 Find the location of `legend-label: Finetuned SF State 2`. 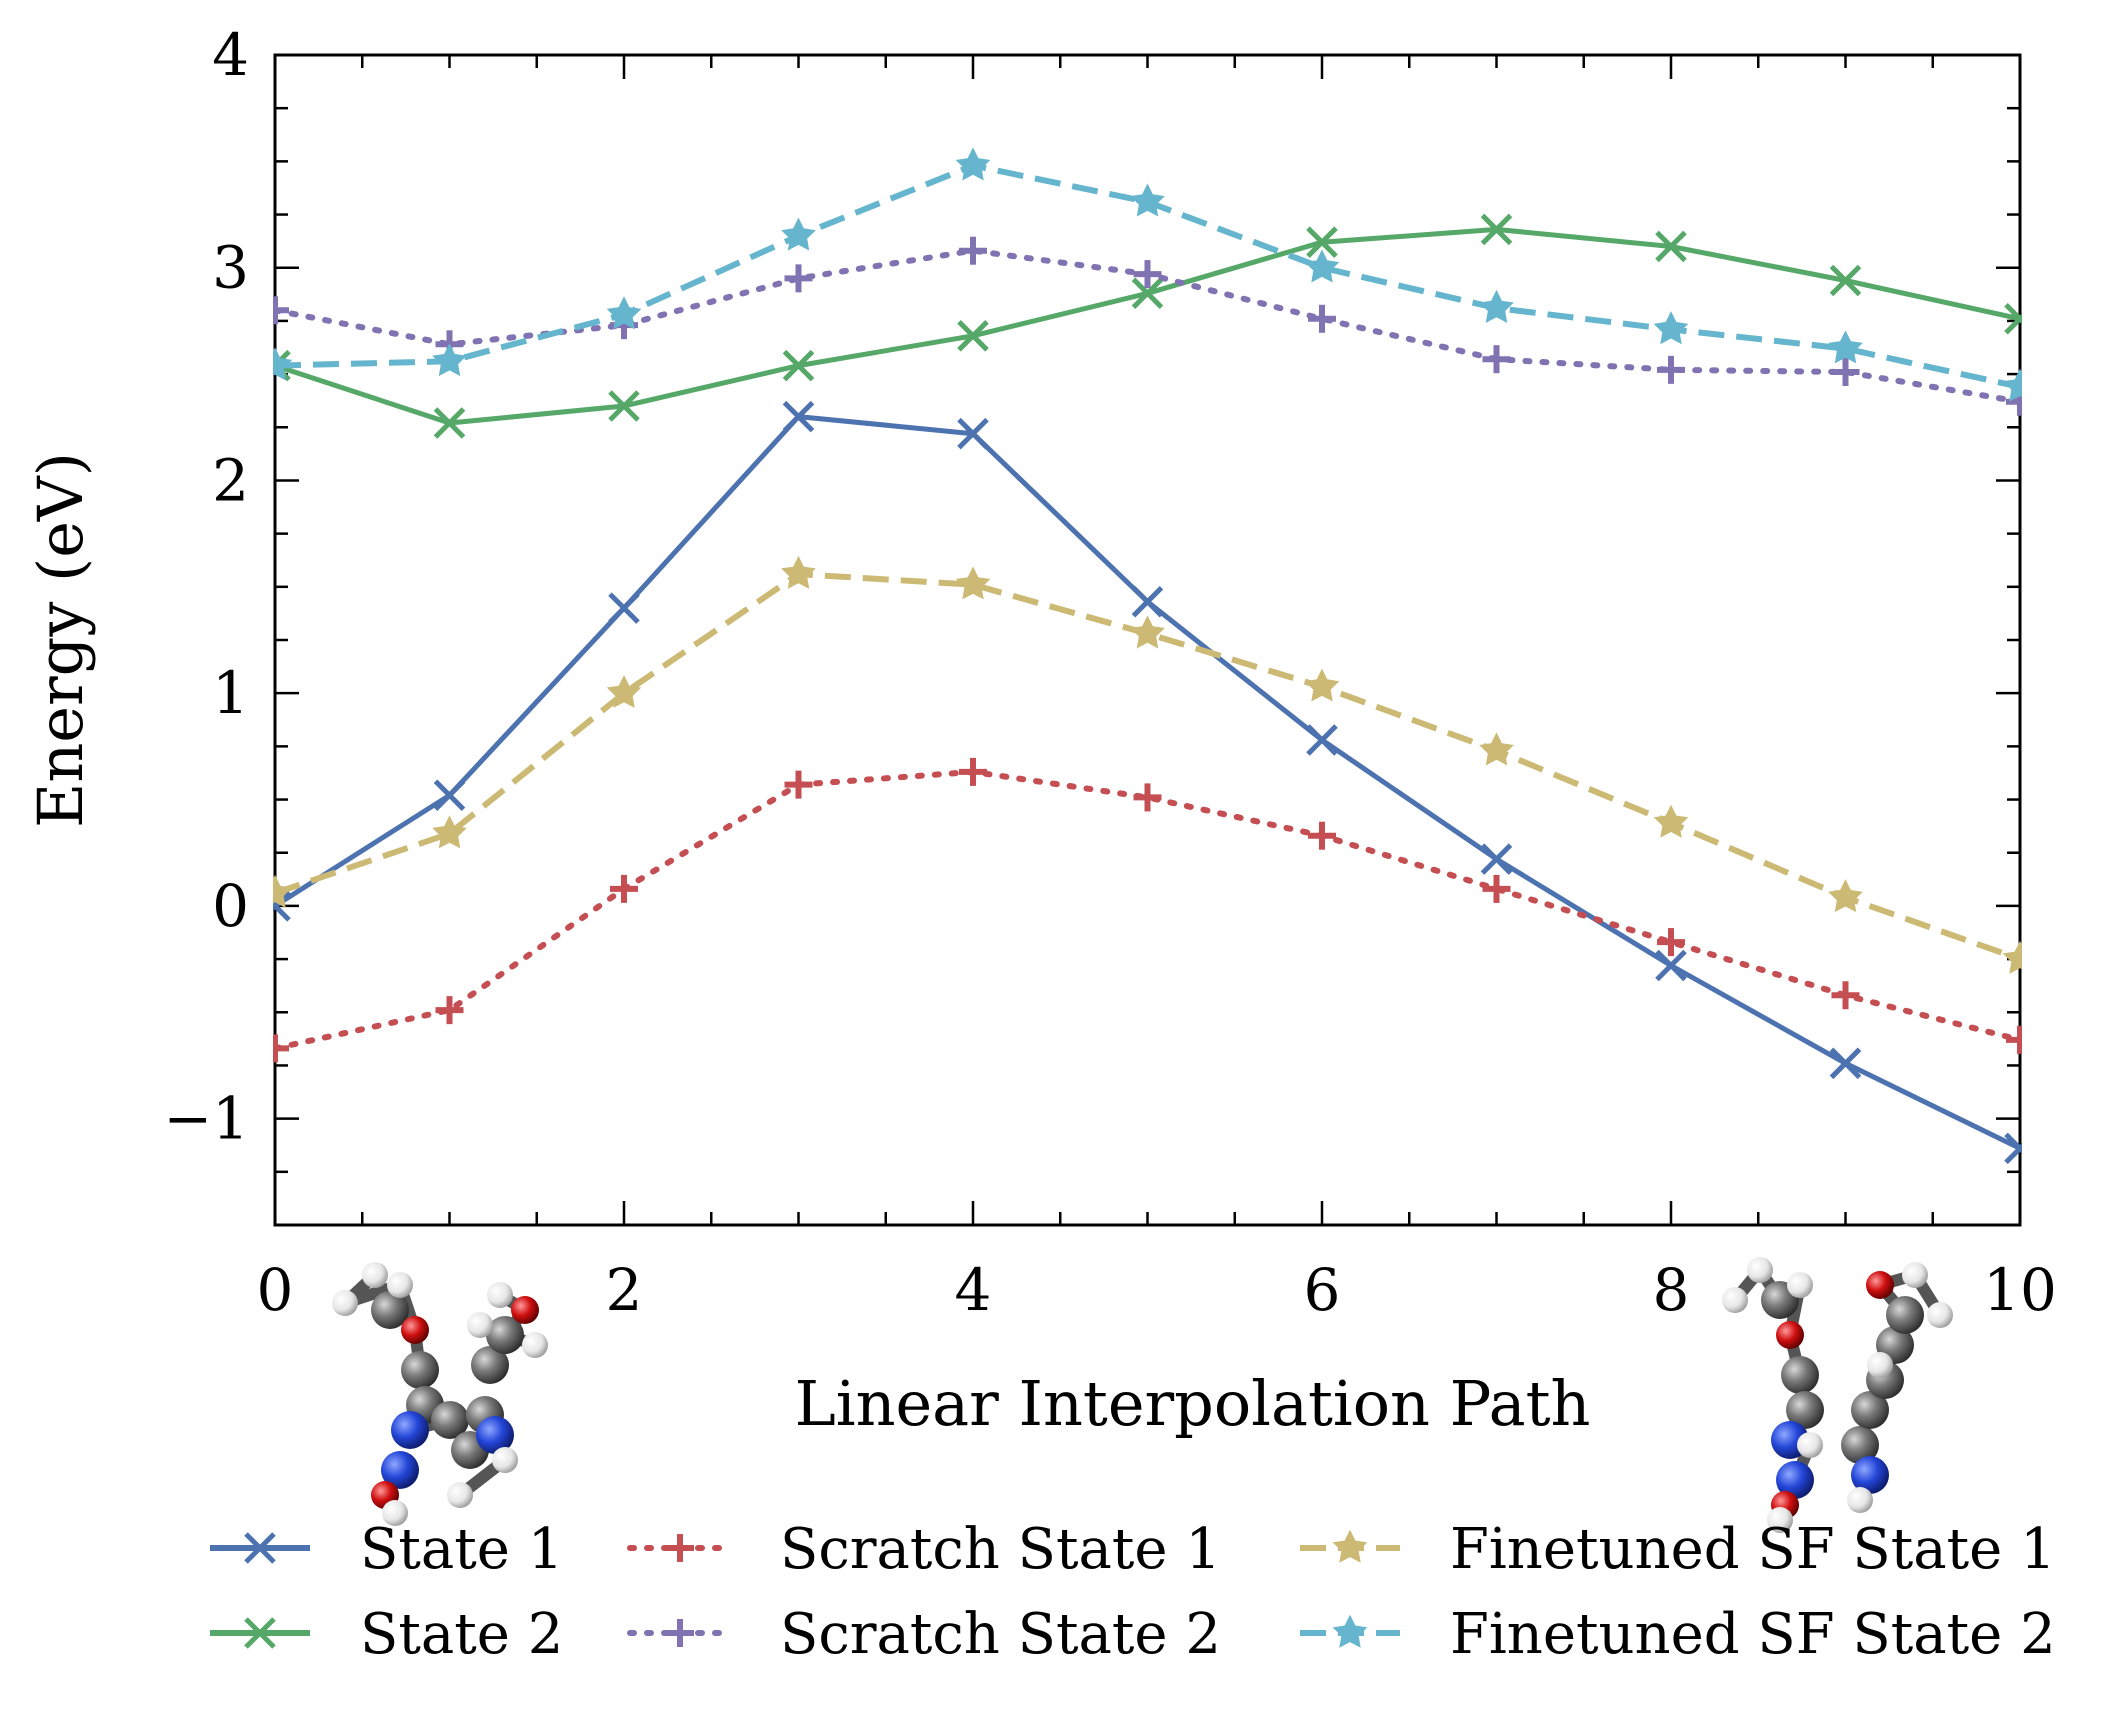

legend-label: Finetuned SF State 2 is located at coordinates (1753, 1634).